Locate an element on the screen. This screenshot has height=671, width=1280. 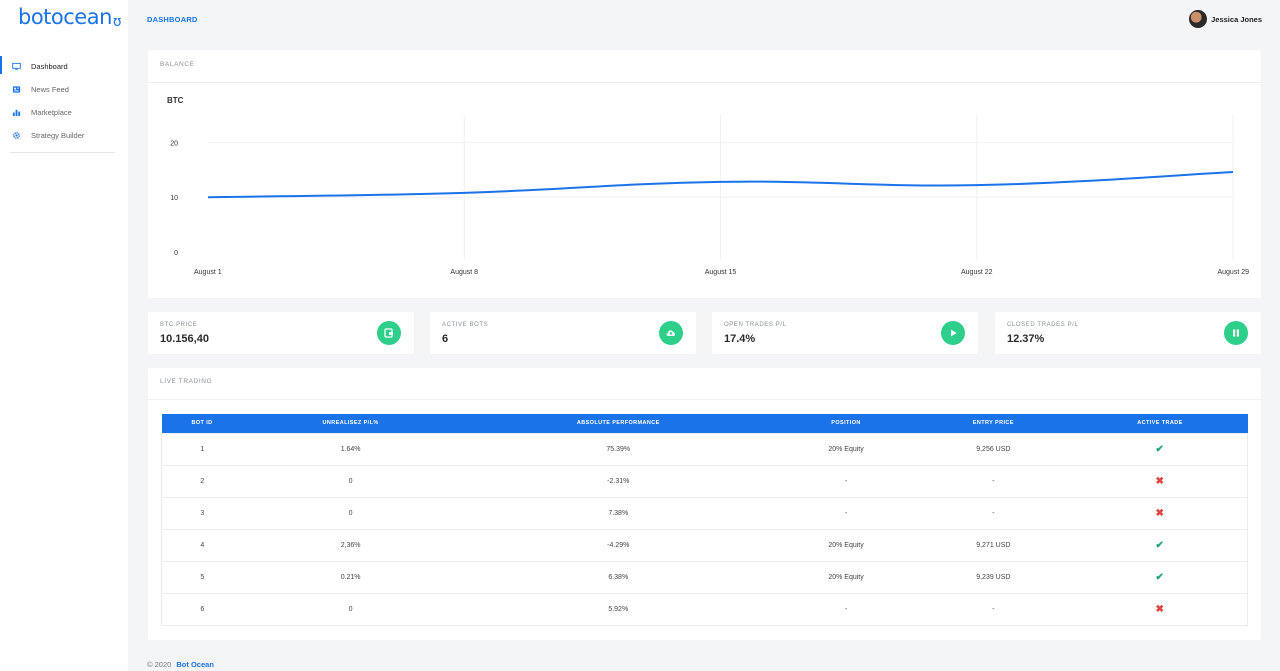
cell-bot-id: 2 is located at coordinates (201, 481).